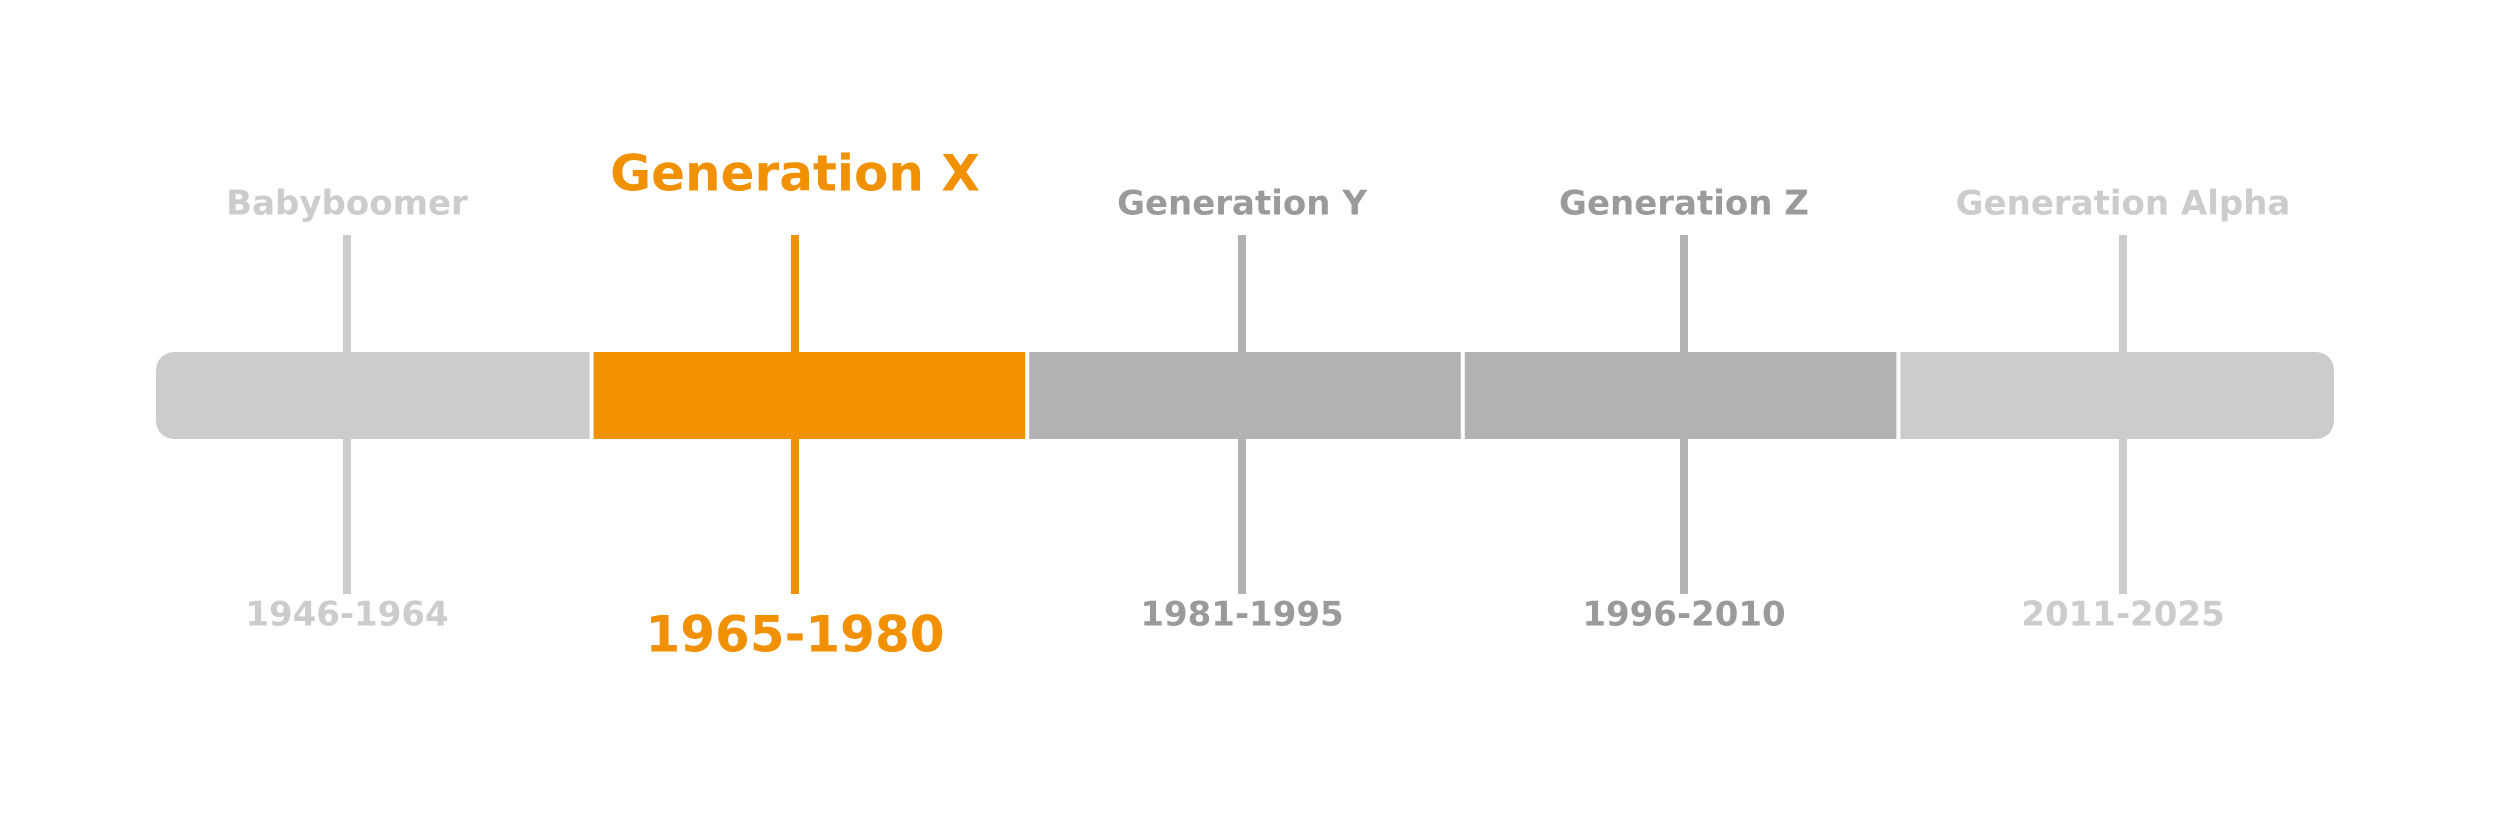 The image size is (2500, 838). Describe the element at coordinates (1684, 204) in the screenshot. I see `generation-label: Generation Z` at that location.